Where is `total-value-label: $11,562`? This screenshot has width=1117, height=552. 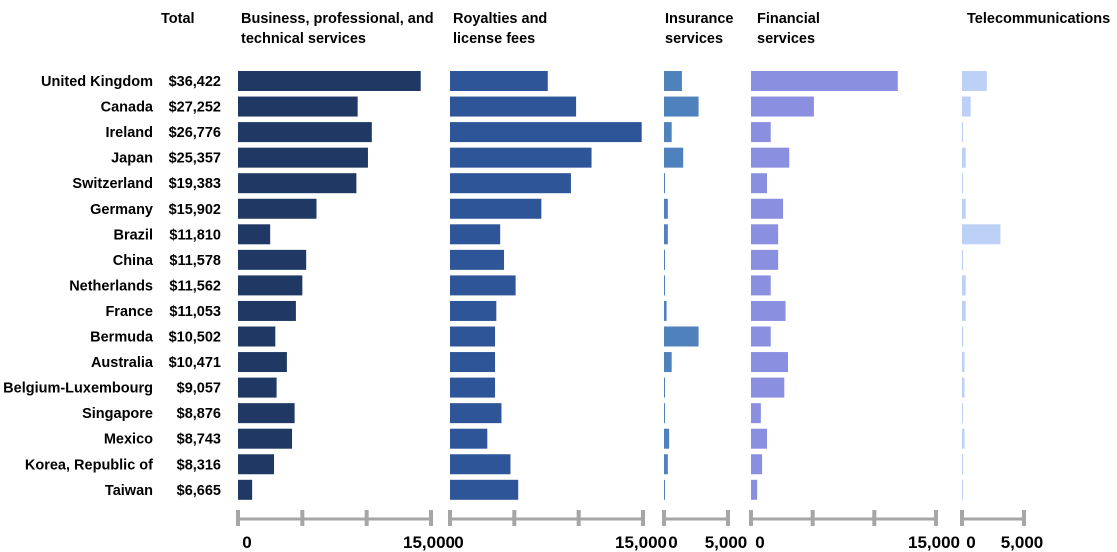 total-value-label: $11,562 is located at coordinates (195, 286).